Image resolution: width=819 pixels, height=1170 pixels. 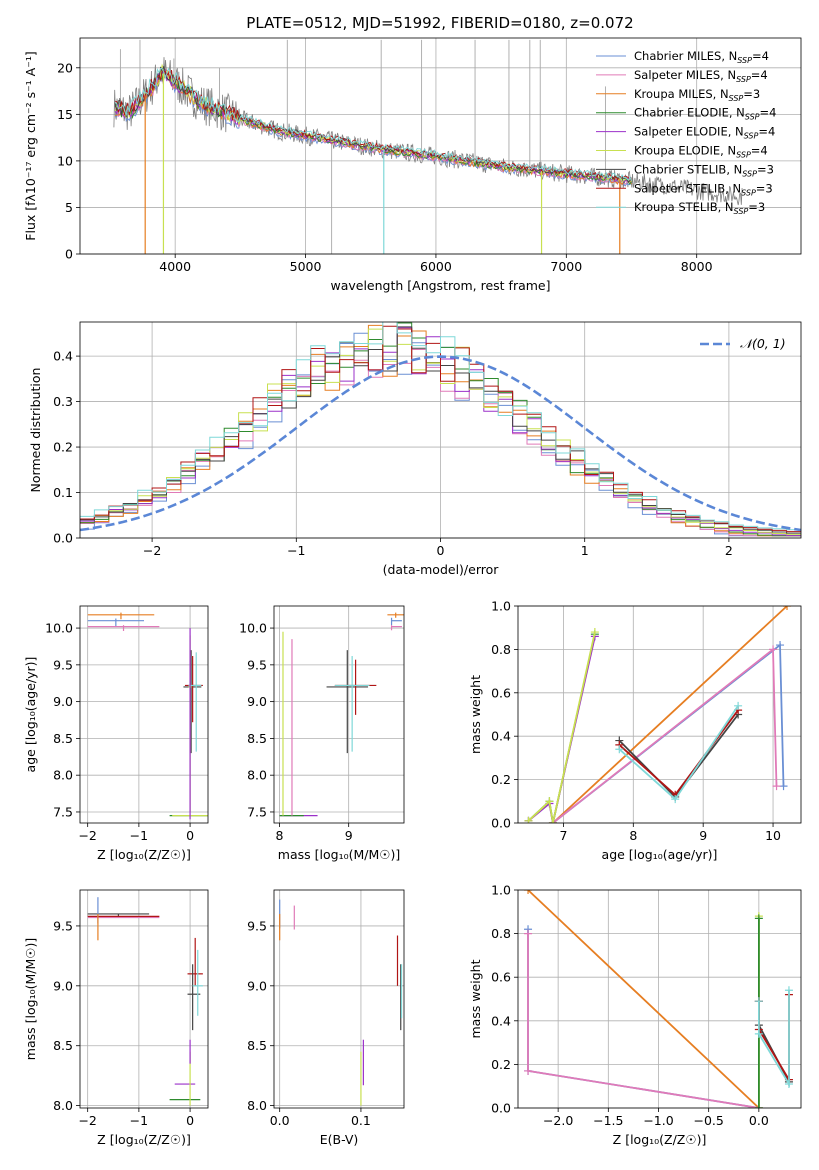 I want to click on x-tick-label: 2, so click(x=729, y=550).